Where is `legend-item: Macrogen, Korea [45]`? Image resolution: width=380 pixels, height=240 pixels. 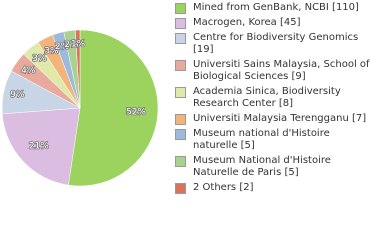 legend-item: Macrogen, Korea [45] is located at coordinates (275, 23).